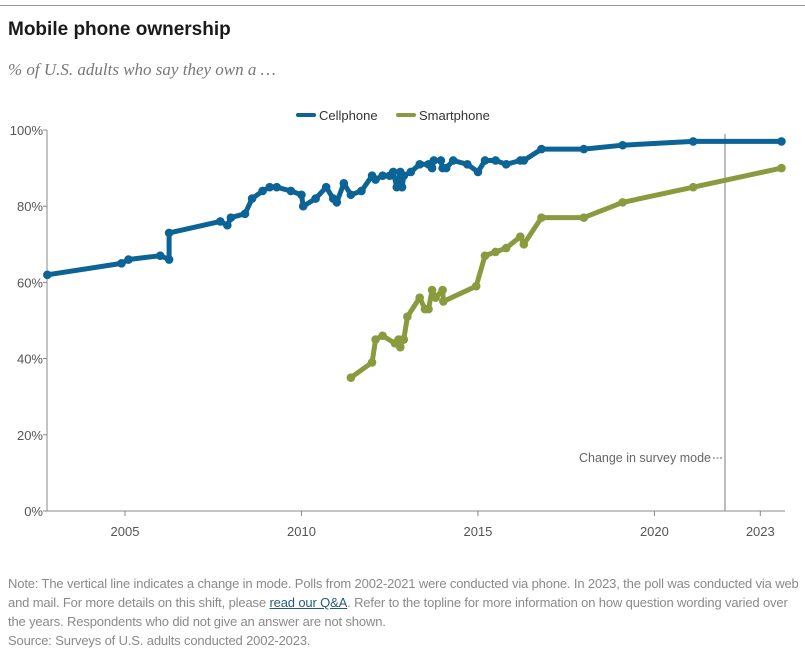 The height and width of the screenshot is (651, 805). Describe the element at coordinates (645, 458) in the screenshot. I see `survey-mode-change-label: Change in survey mode` at that location.